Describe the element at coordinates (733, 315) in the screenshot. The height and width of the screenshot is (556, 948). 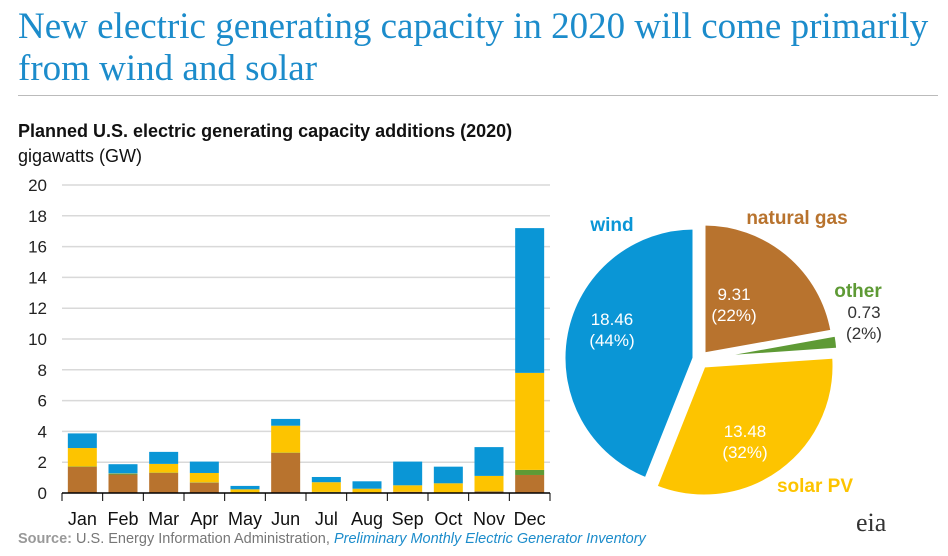
I see `pie-percent-label: (22%)` at that location.